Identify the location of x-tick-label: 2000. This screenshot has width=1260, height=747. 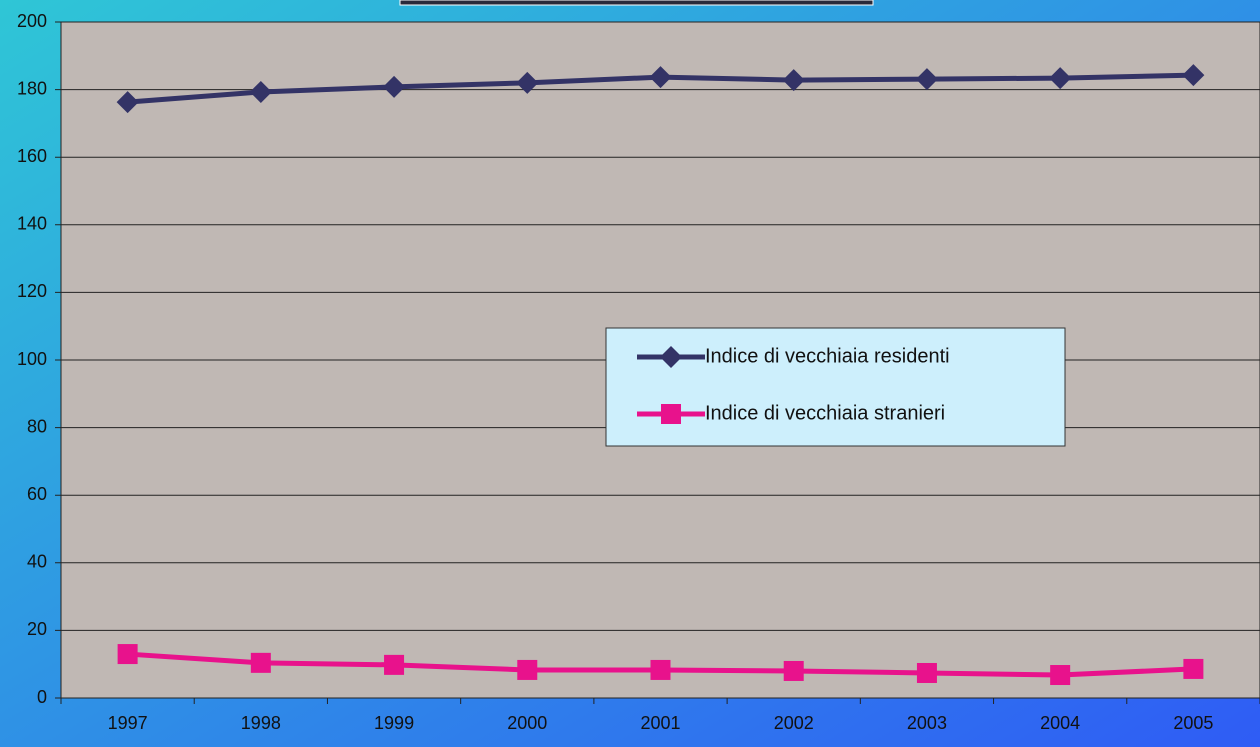
(527, 723).